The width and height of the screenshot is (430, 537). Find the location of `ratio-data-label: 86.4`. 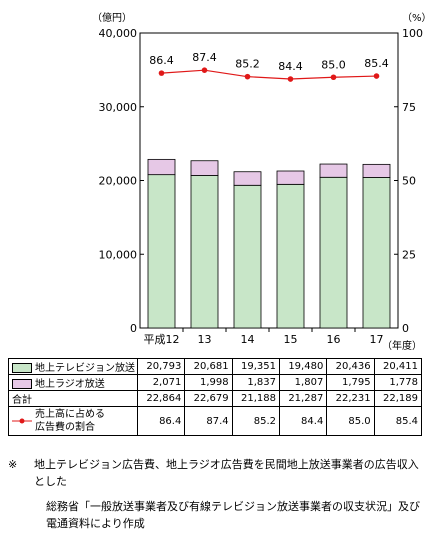

ratio-data-label: 86.4 is located at coordinates (161, 60).